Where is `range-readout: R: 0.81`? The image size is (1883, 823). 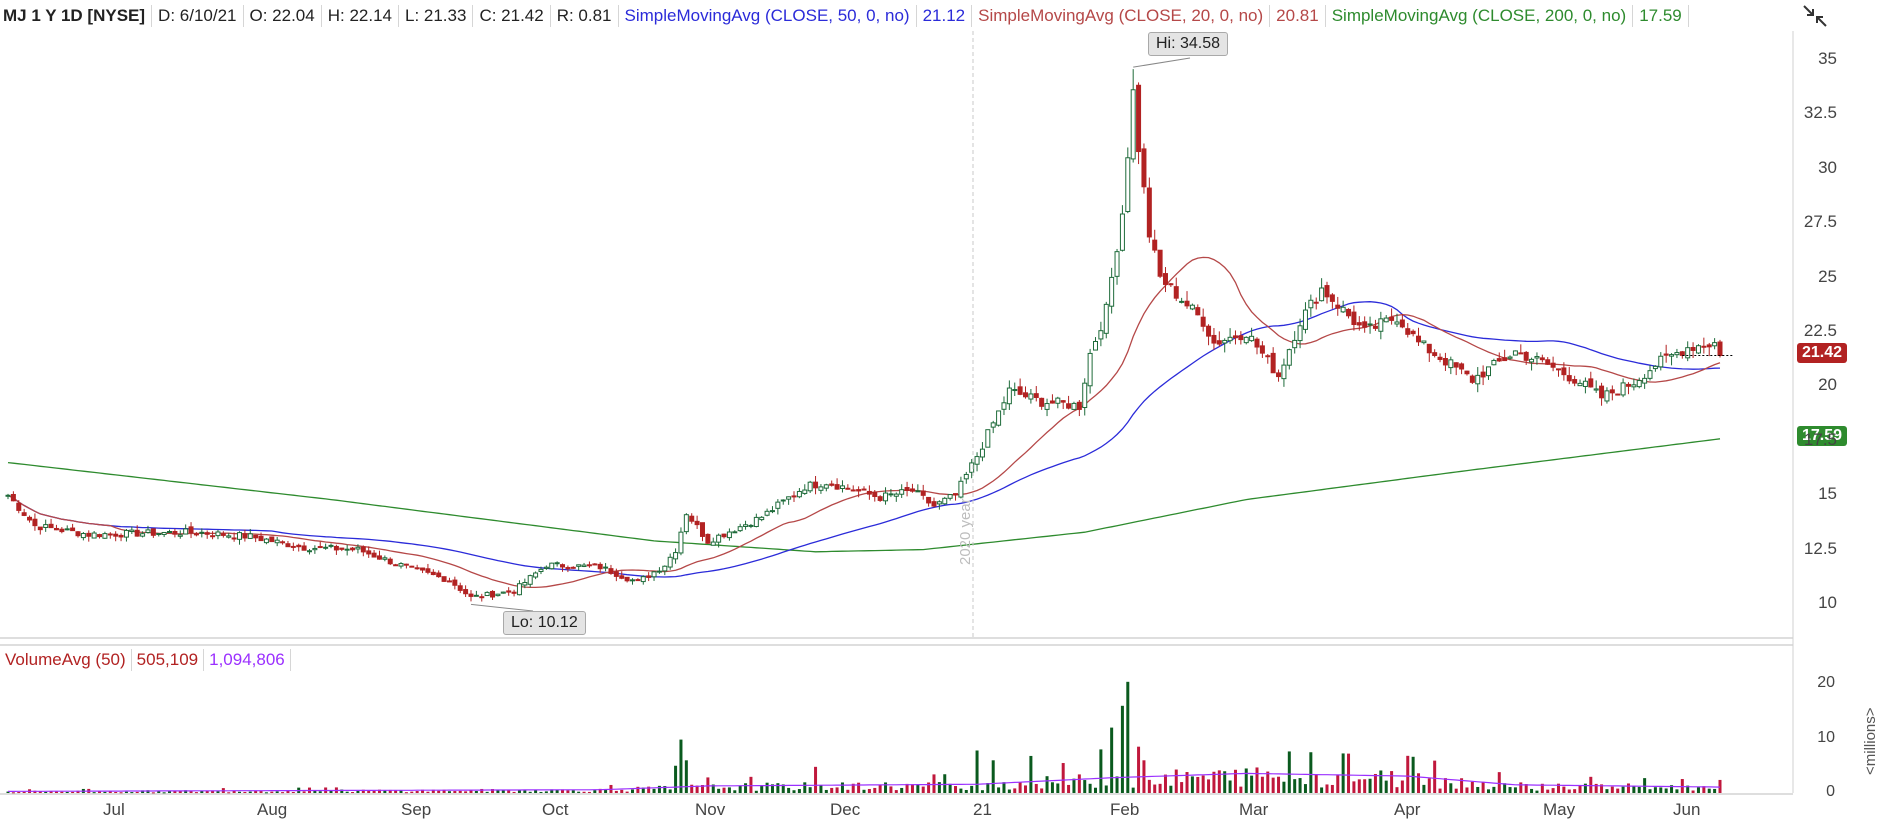
range-readout: R: 0.81 is located at coordinates (585, 16).